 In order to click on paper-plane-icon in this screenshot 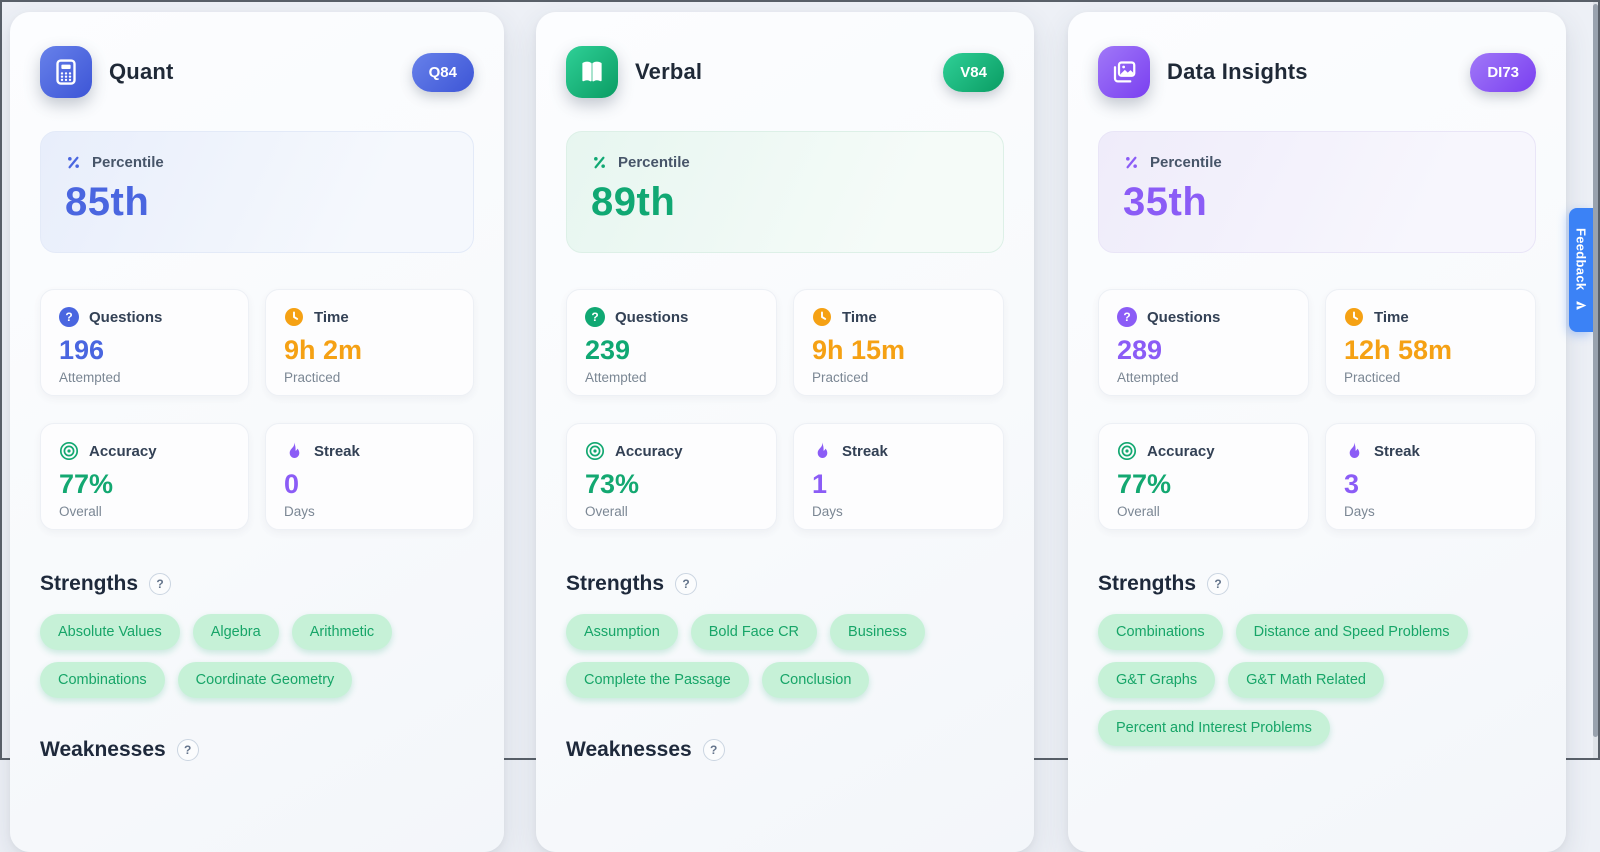, I will do `click(1581, 305)`.